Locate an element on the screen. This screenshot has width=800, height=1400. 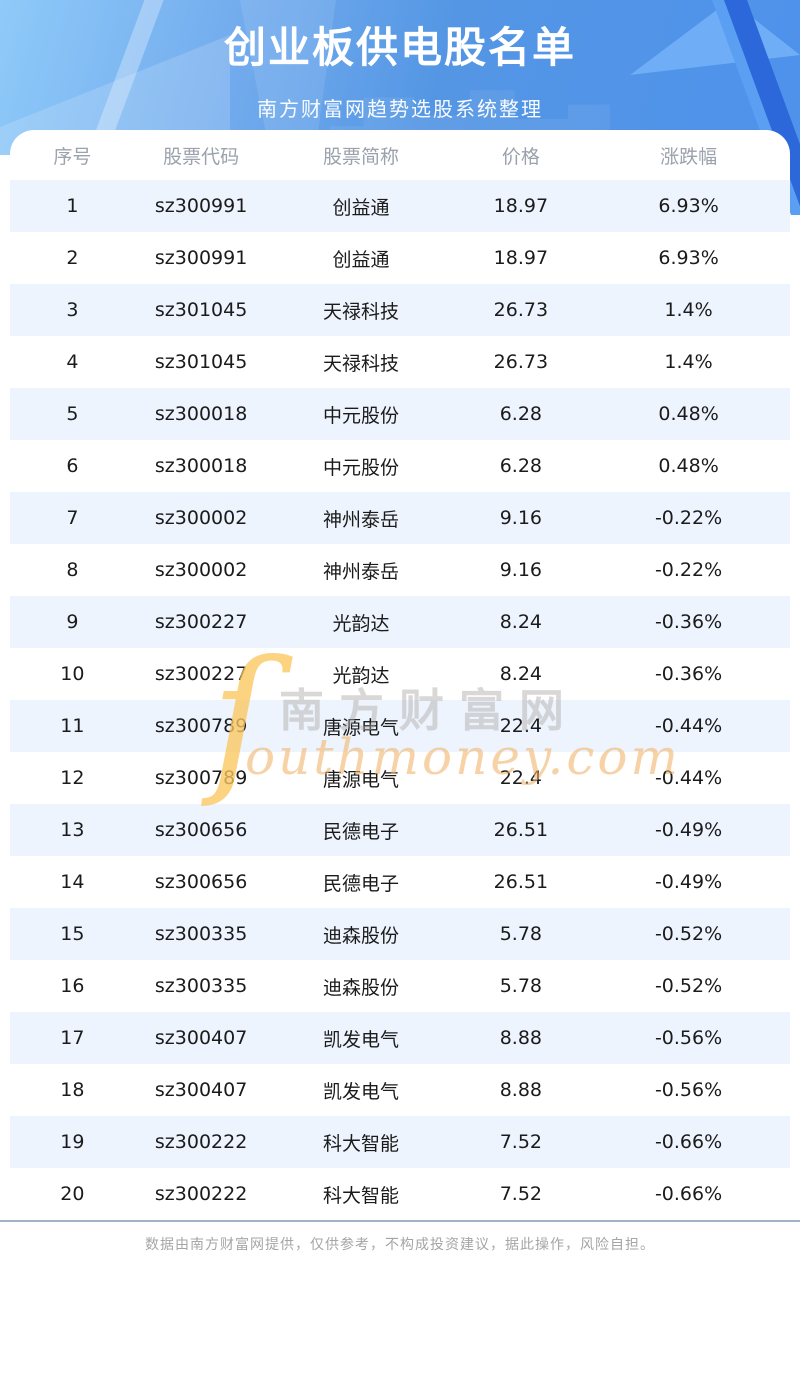
table-row: 19 sz300222 科大智能 7.52 -0.66% is located at coordinates (400, 1142).